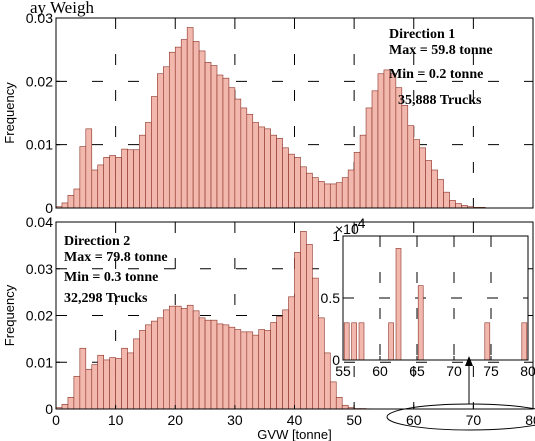 The image size is (535, 441). Describe the element at coordinates (39, 81) in the screenshot. I see `y-tick-label: 0.02` at that location.